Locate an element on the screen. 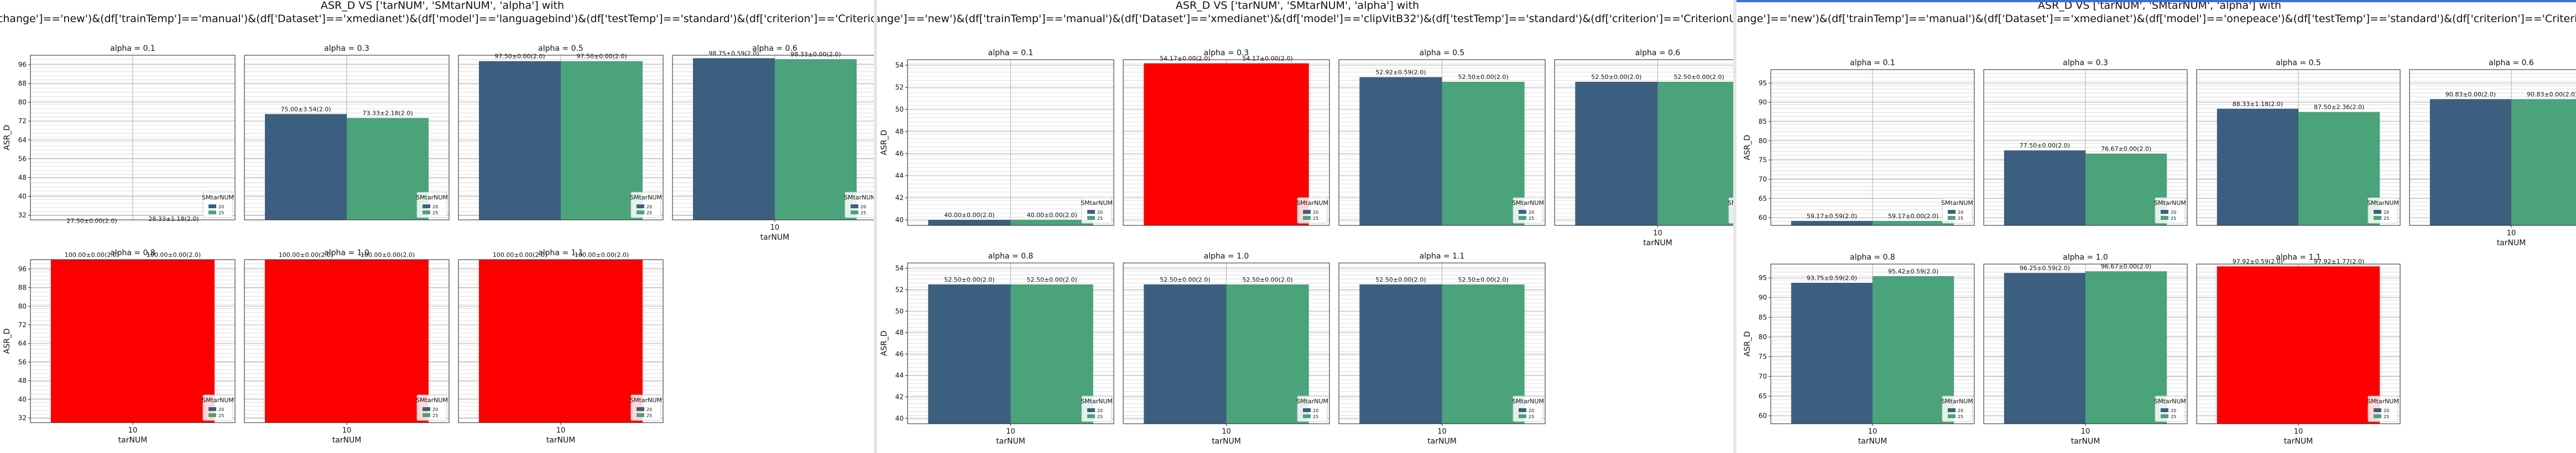 The height and width of the screenshot is (453, 2576). y-tick-label: 75 is located at coordinates (1763, 357).